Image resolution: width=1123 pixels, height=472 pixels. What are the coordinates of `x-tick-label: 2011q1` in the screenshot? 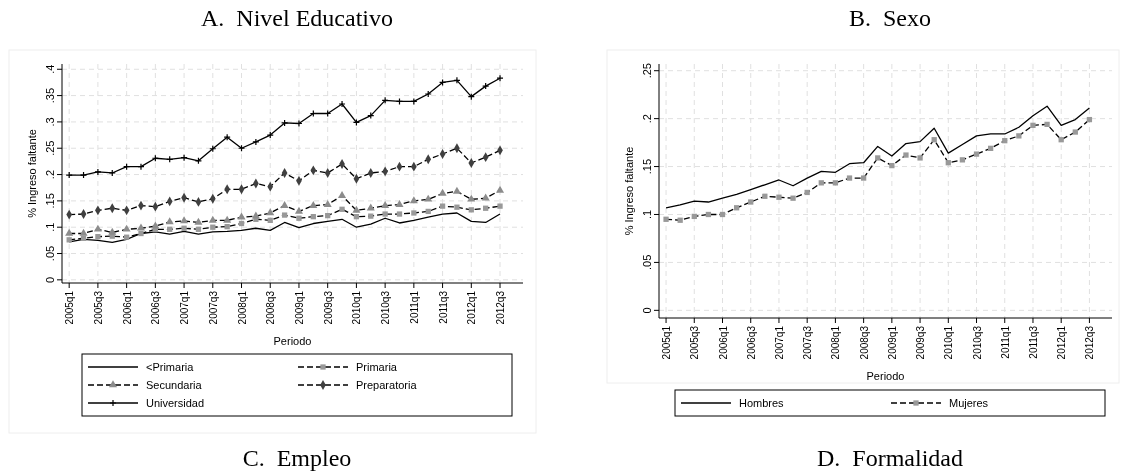 It's located at (414, 307).